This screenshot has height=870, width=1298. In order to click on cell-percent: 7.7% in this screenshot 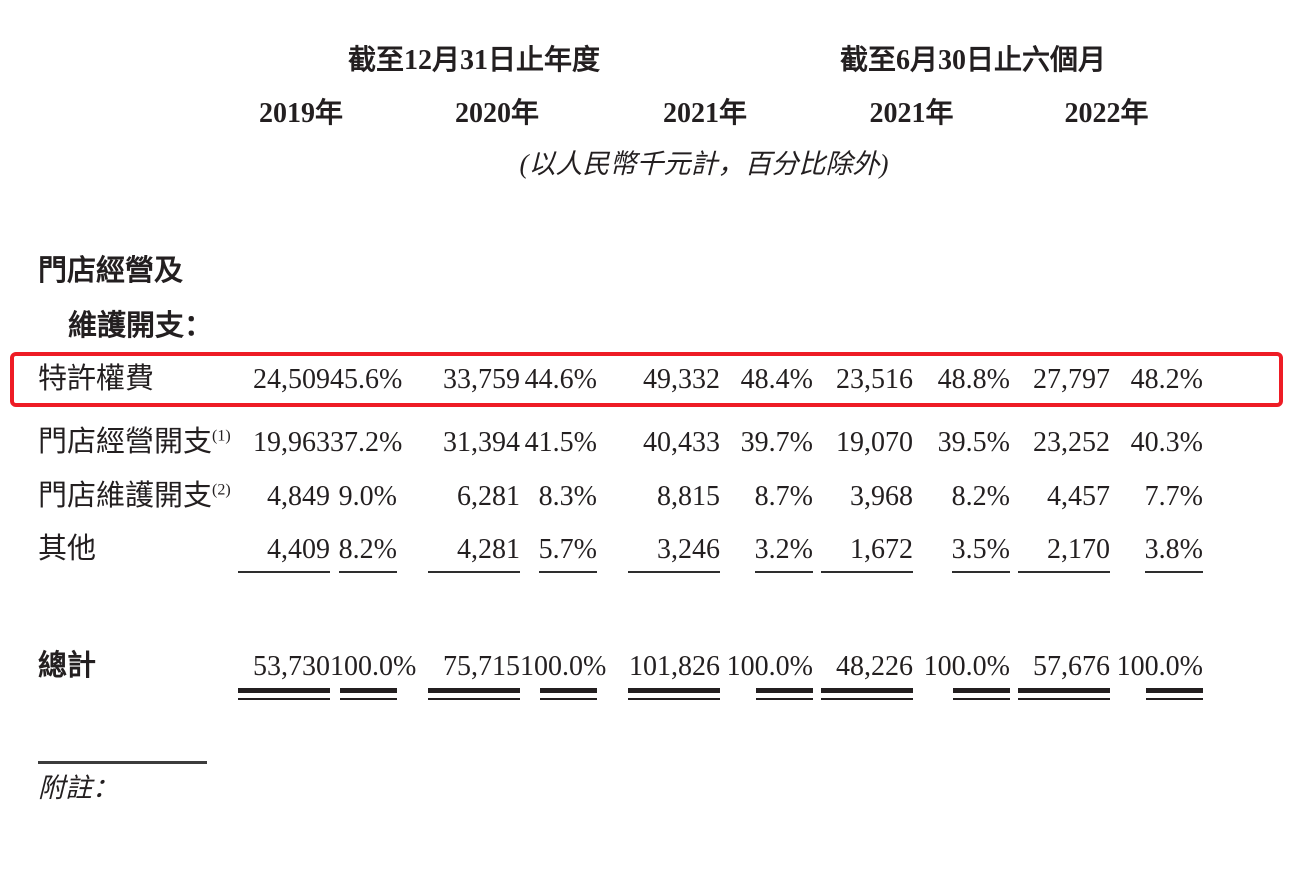, I will do `click(1173, 496)`.